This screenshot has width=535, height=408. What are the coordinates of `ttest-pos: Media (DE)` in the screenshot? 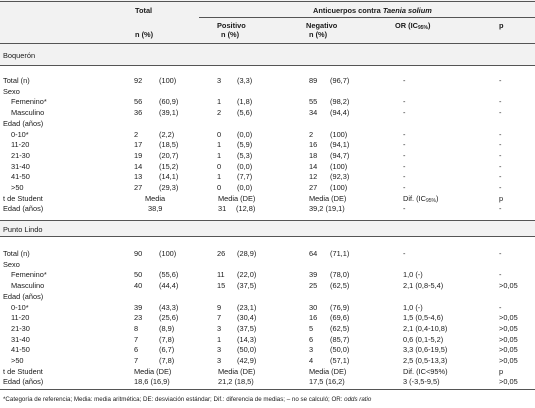 It's located at (237, 371).